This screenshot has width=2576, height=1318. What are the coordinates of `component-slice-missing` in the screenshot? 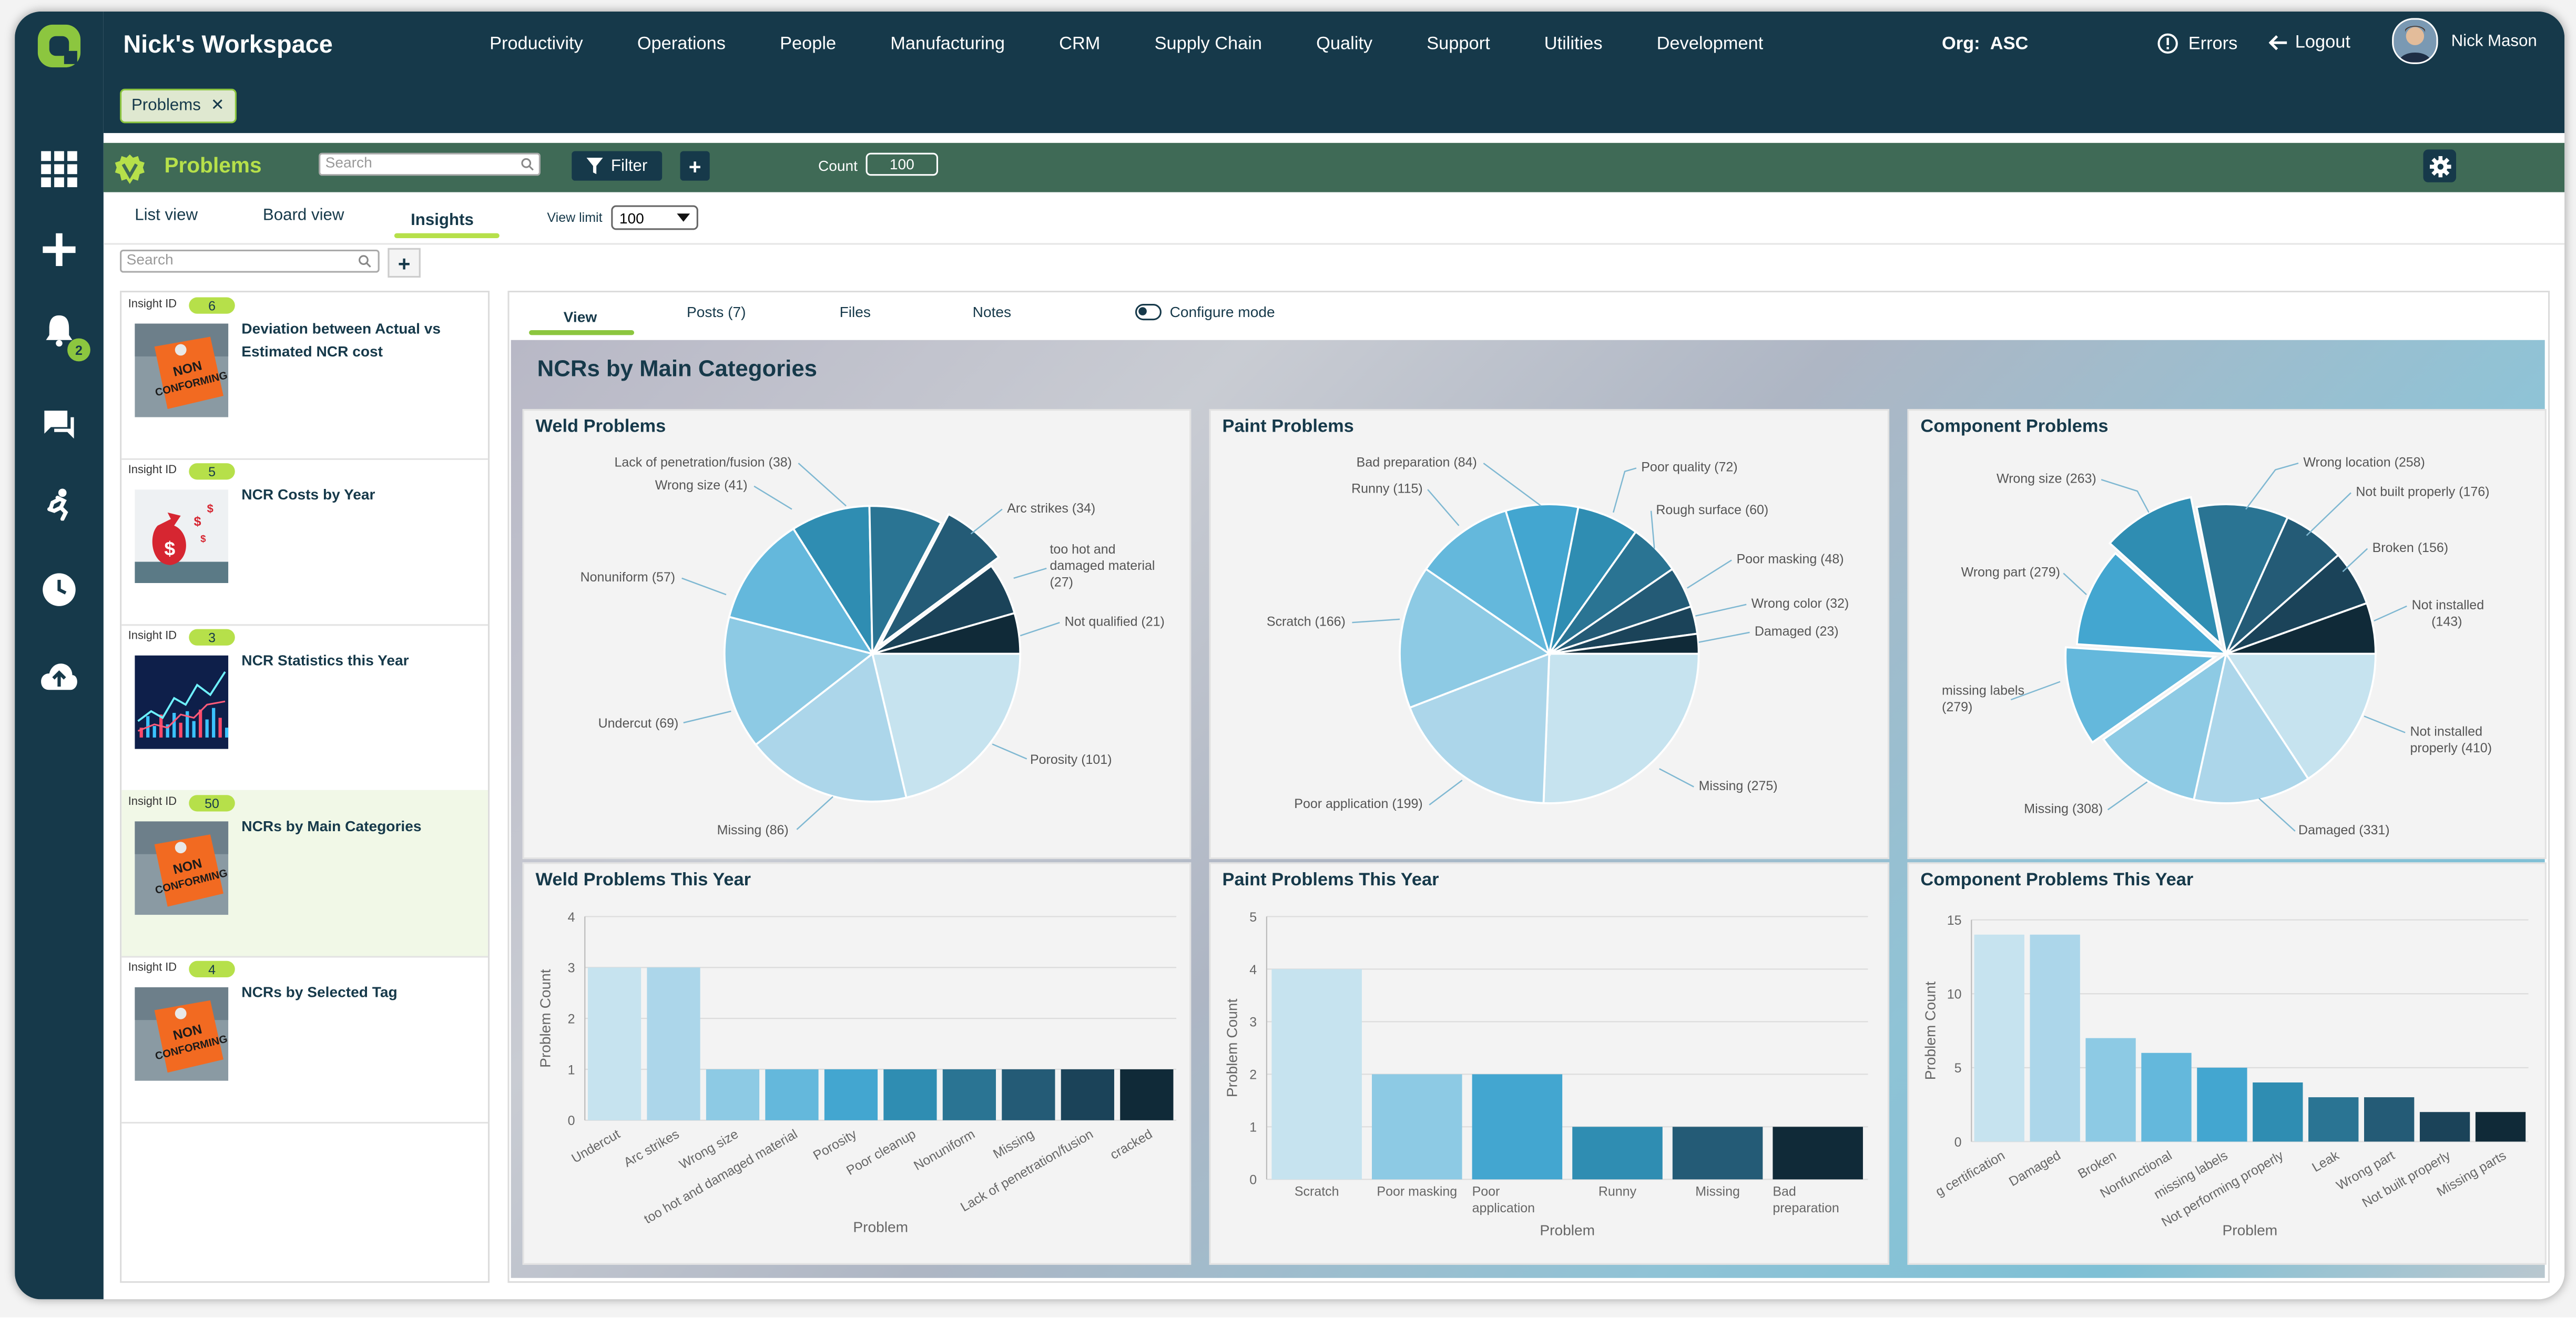 It's located at (2165, 726).